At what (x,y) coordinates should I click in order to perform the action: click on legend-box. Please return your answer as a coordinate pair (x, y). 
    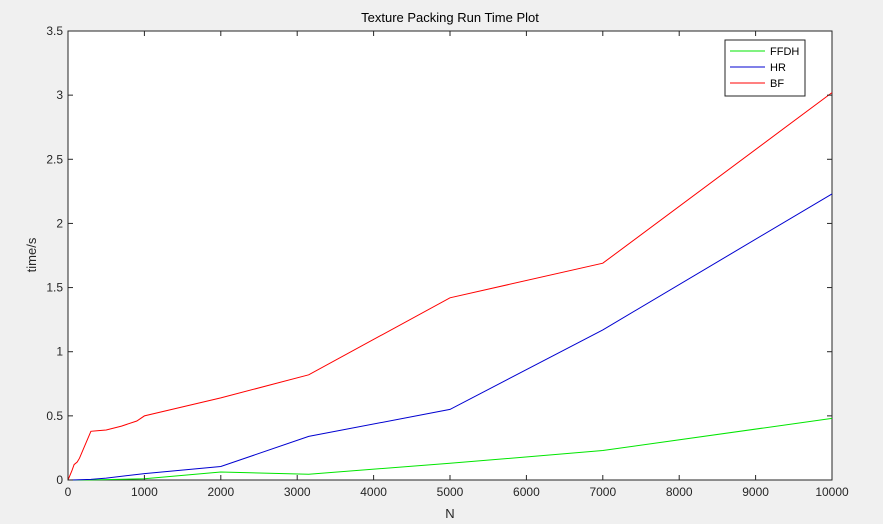
    Looking at the image, I should click on (765, 68).